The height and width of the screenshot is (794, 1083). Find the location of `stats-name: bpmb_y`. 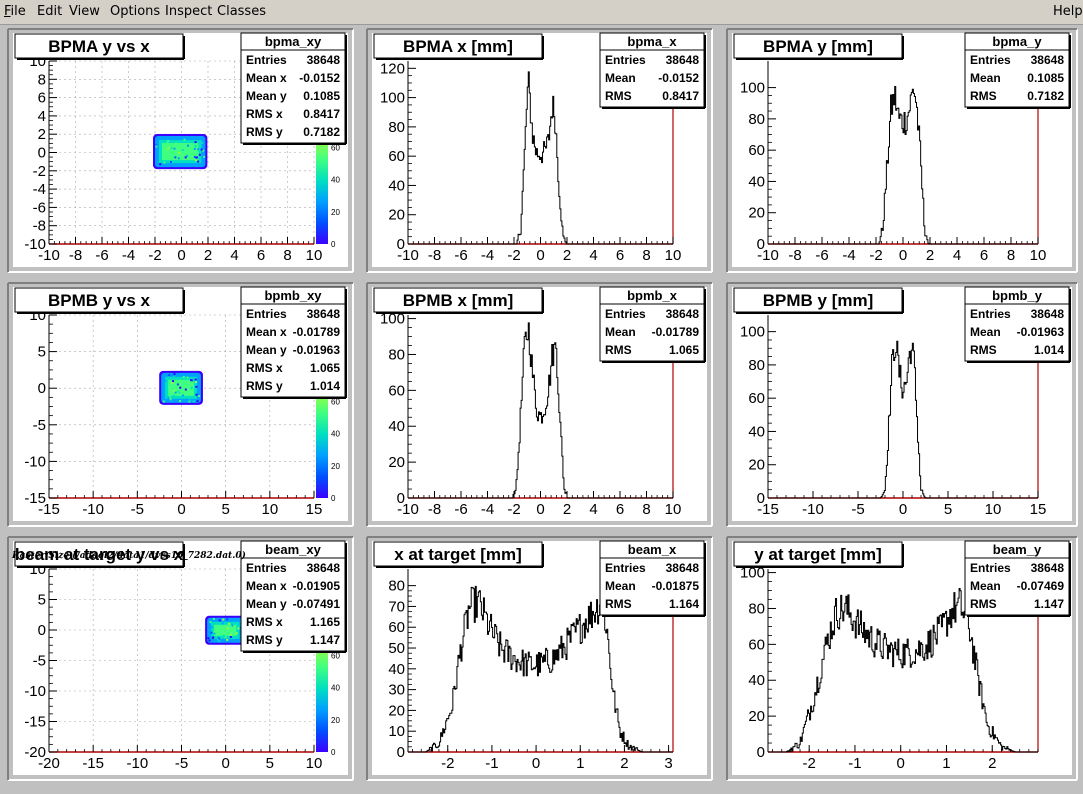

stats-name: bpmb_y is located at coordinates (1017, 295).